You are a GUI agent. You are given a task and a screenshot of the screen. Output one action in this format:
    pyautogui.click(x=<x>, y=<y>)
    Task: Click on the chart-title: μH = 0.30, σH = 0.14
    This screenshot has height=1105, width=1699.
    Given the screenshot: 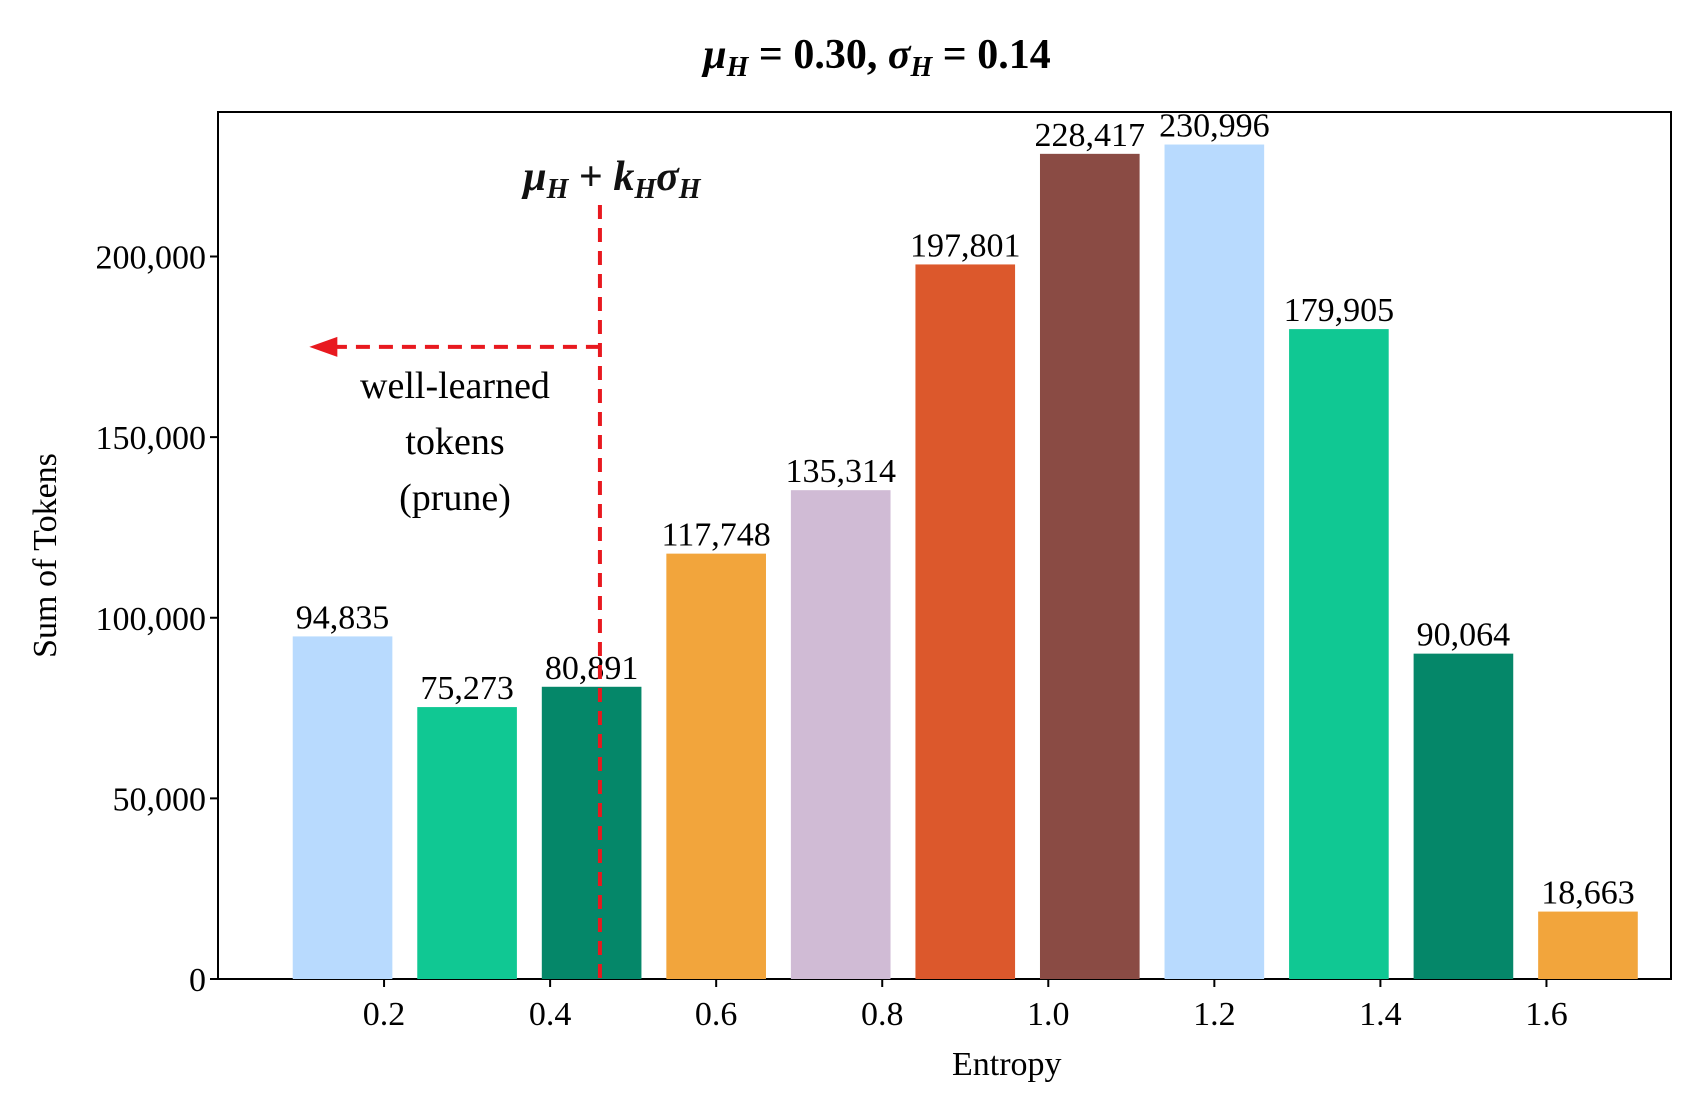 What is the action you would take?
    pyautogui.click(x=875, y=57)
    